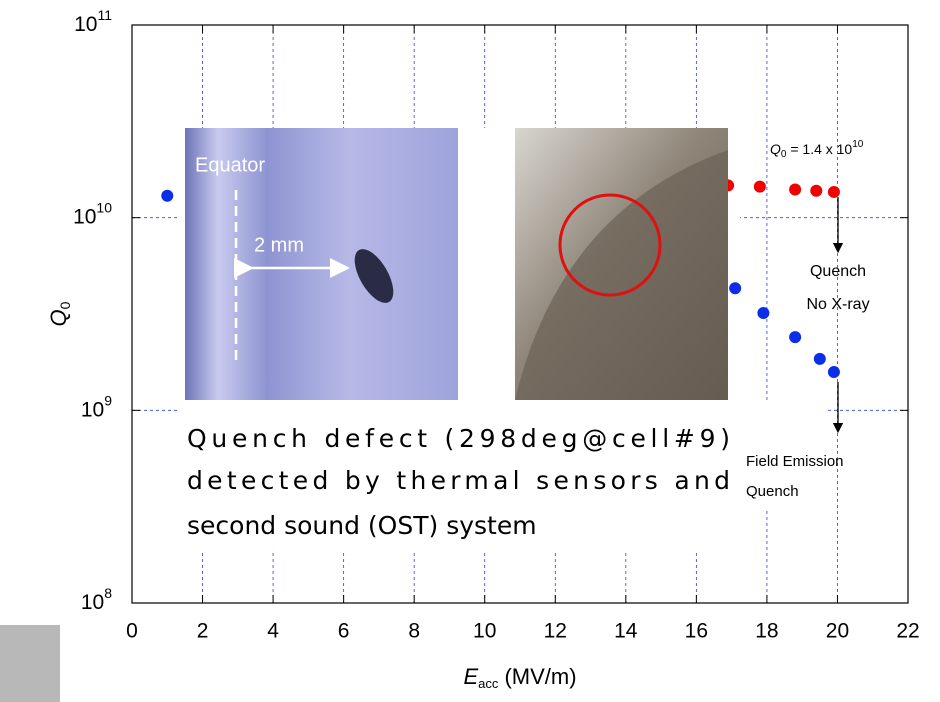 This screenshot has height=702, width=940. I want to click on shadow, so click(621, 275).